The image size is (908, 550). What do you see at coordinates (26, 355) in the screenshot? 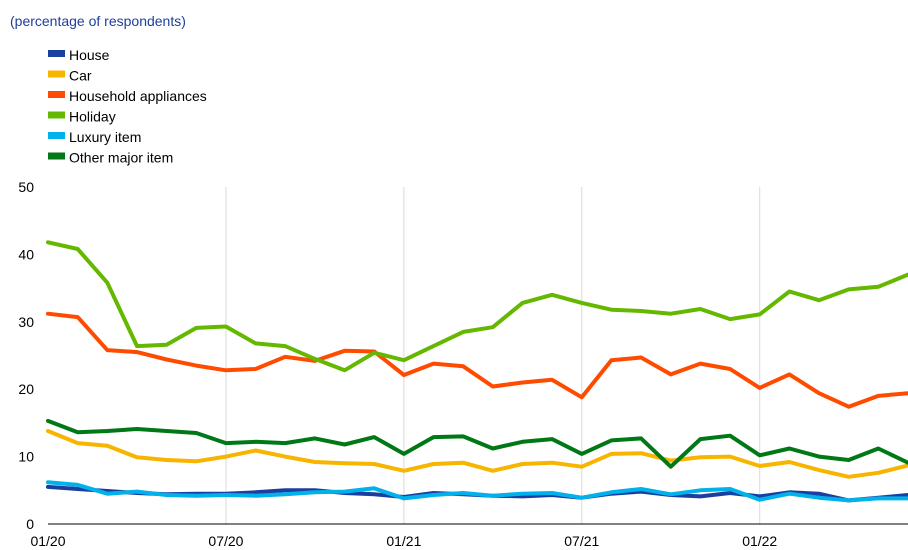
I see `y-axis-ticks: 0 10 20 30 40 50` at bounding box center [26, 355].